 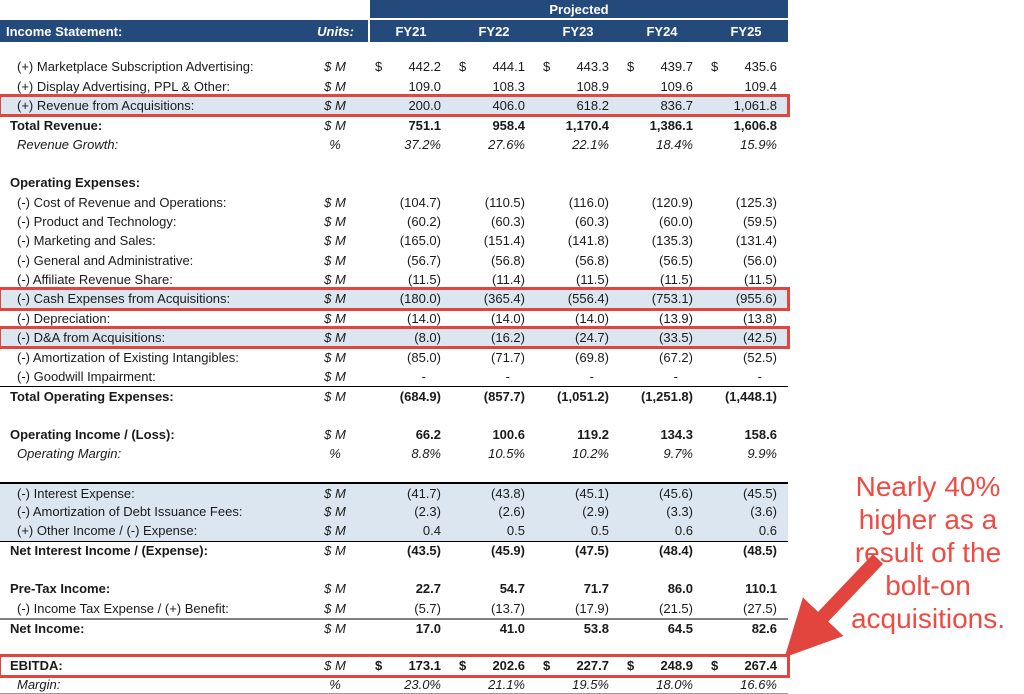 I want to click on value-cell: (60.0), so click(x=662, y=221).